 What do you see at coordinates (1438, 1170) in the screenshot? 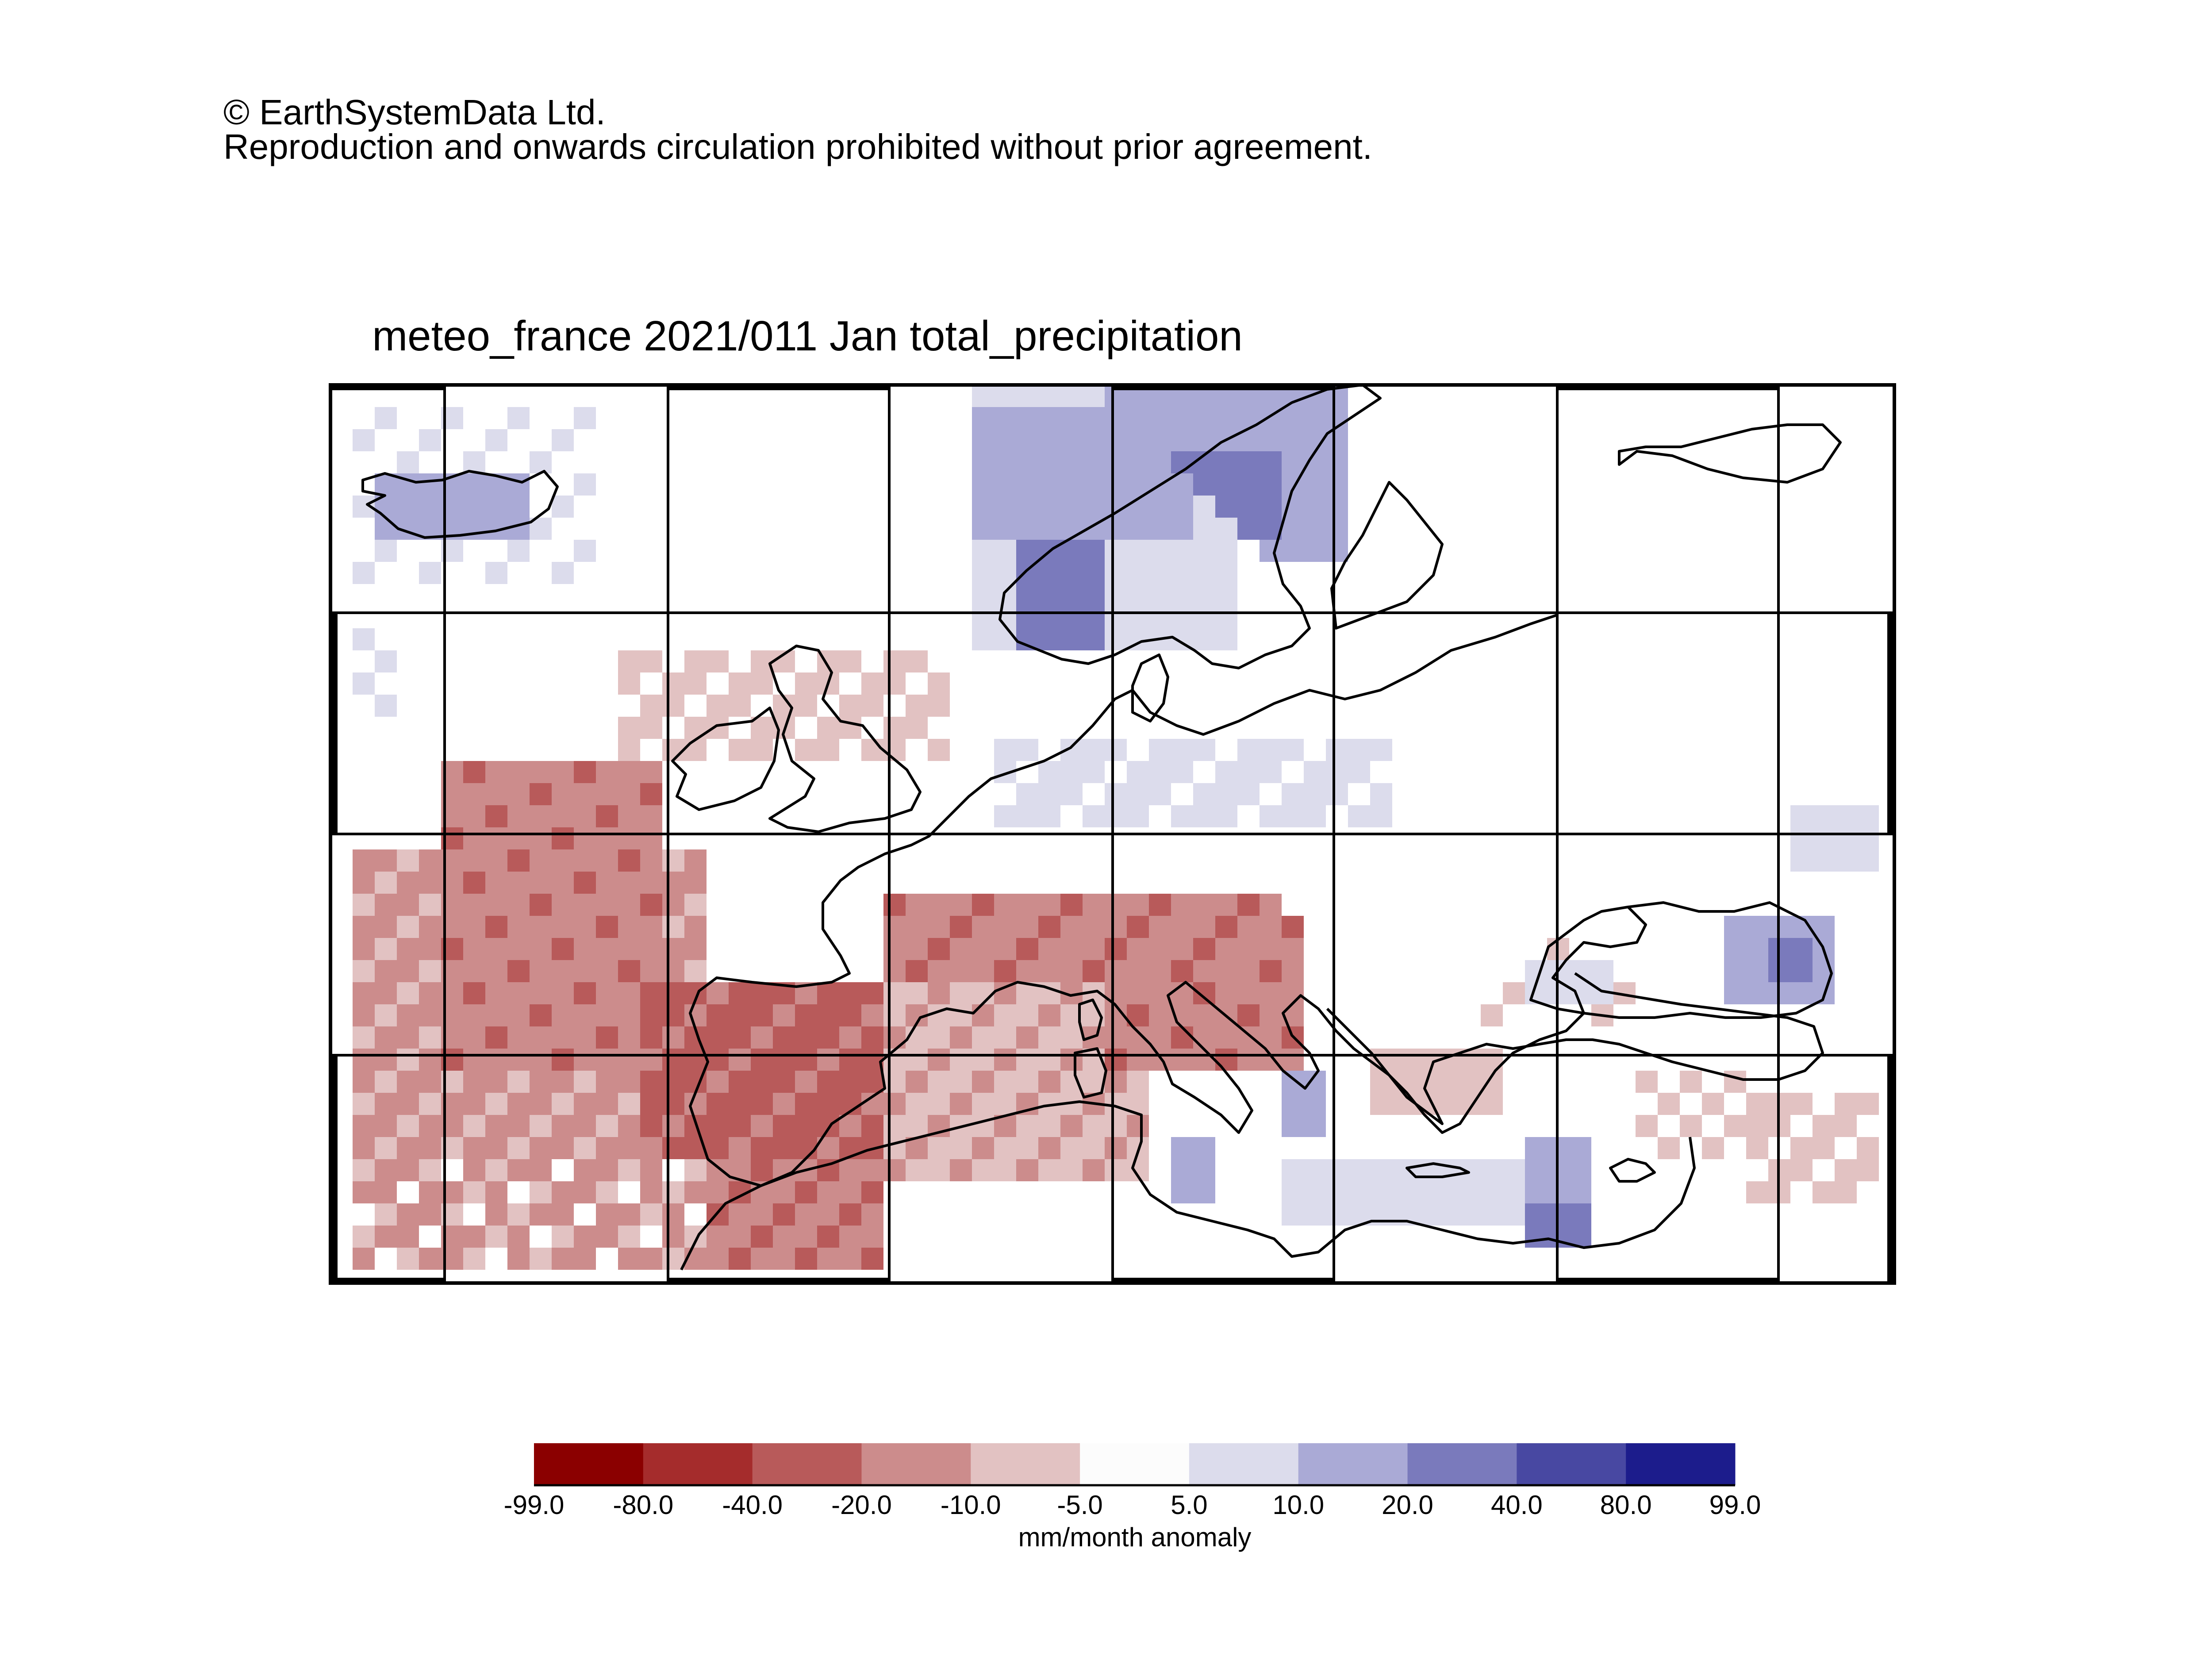
I see `coastline-crete` at bounding box center [1438, 1170].